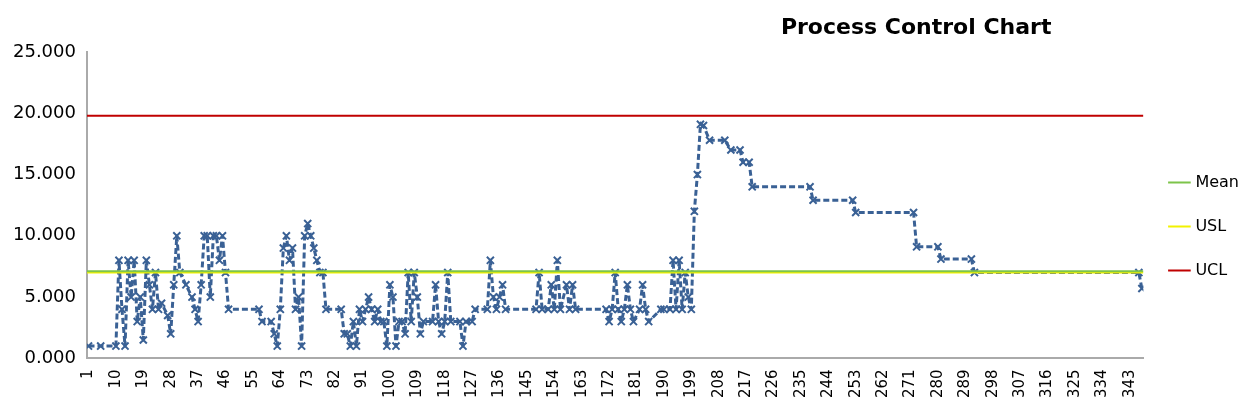 The width and height of the screenshot is (1255, 401). Describe the element at coordinates (306, 379) in the screenshot. I see `x-tick-label: 73` at that location.